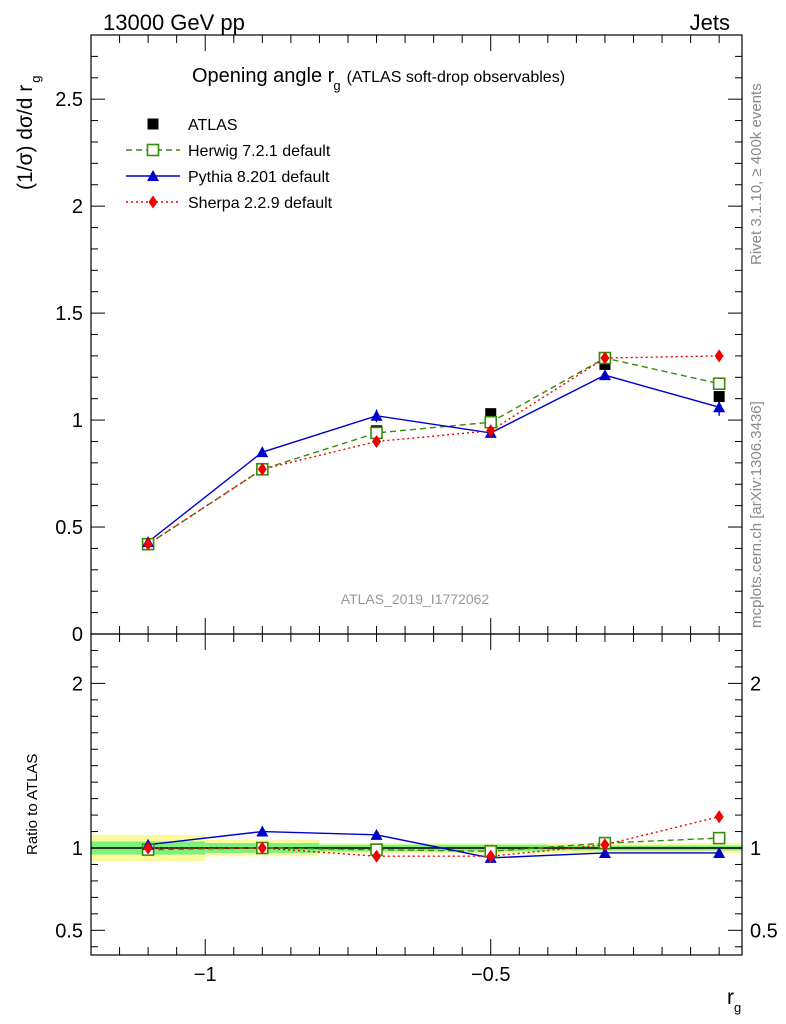 This screenshot has width=786, height=1024. What do you see at coordinates (734, 1000) in the screenshot?
I see `x-axis-label: rg` at bounding box center [734, 1000].